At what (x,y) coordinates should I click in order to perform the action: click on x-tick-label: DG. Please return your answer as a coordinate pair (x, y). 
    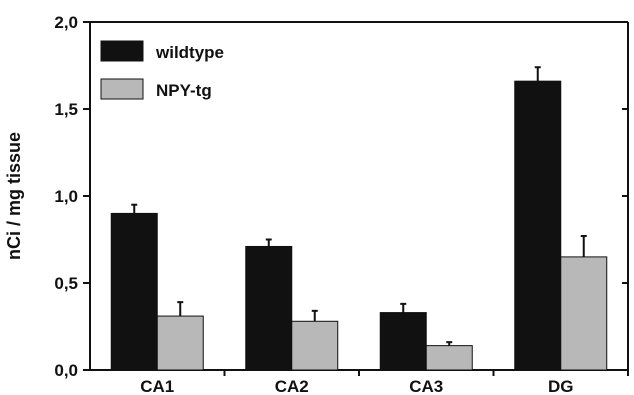
    Looking at the image, I should click on (561, 386).